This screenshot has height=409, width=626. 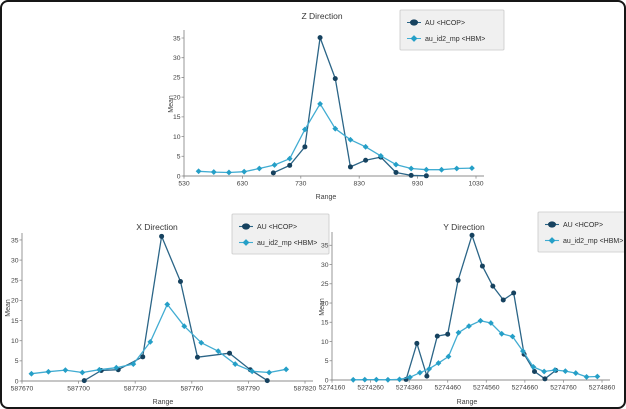 I want to click on legend-box, so click(x=580, y=232).